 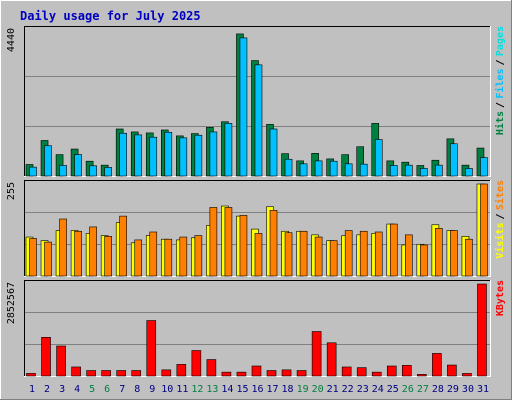 What do you see at coordinates (11, 191) in the screenshot?
I see `panel-2-ymax-label: 255` at bounding box center [11, 191].